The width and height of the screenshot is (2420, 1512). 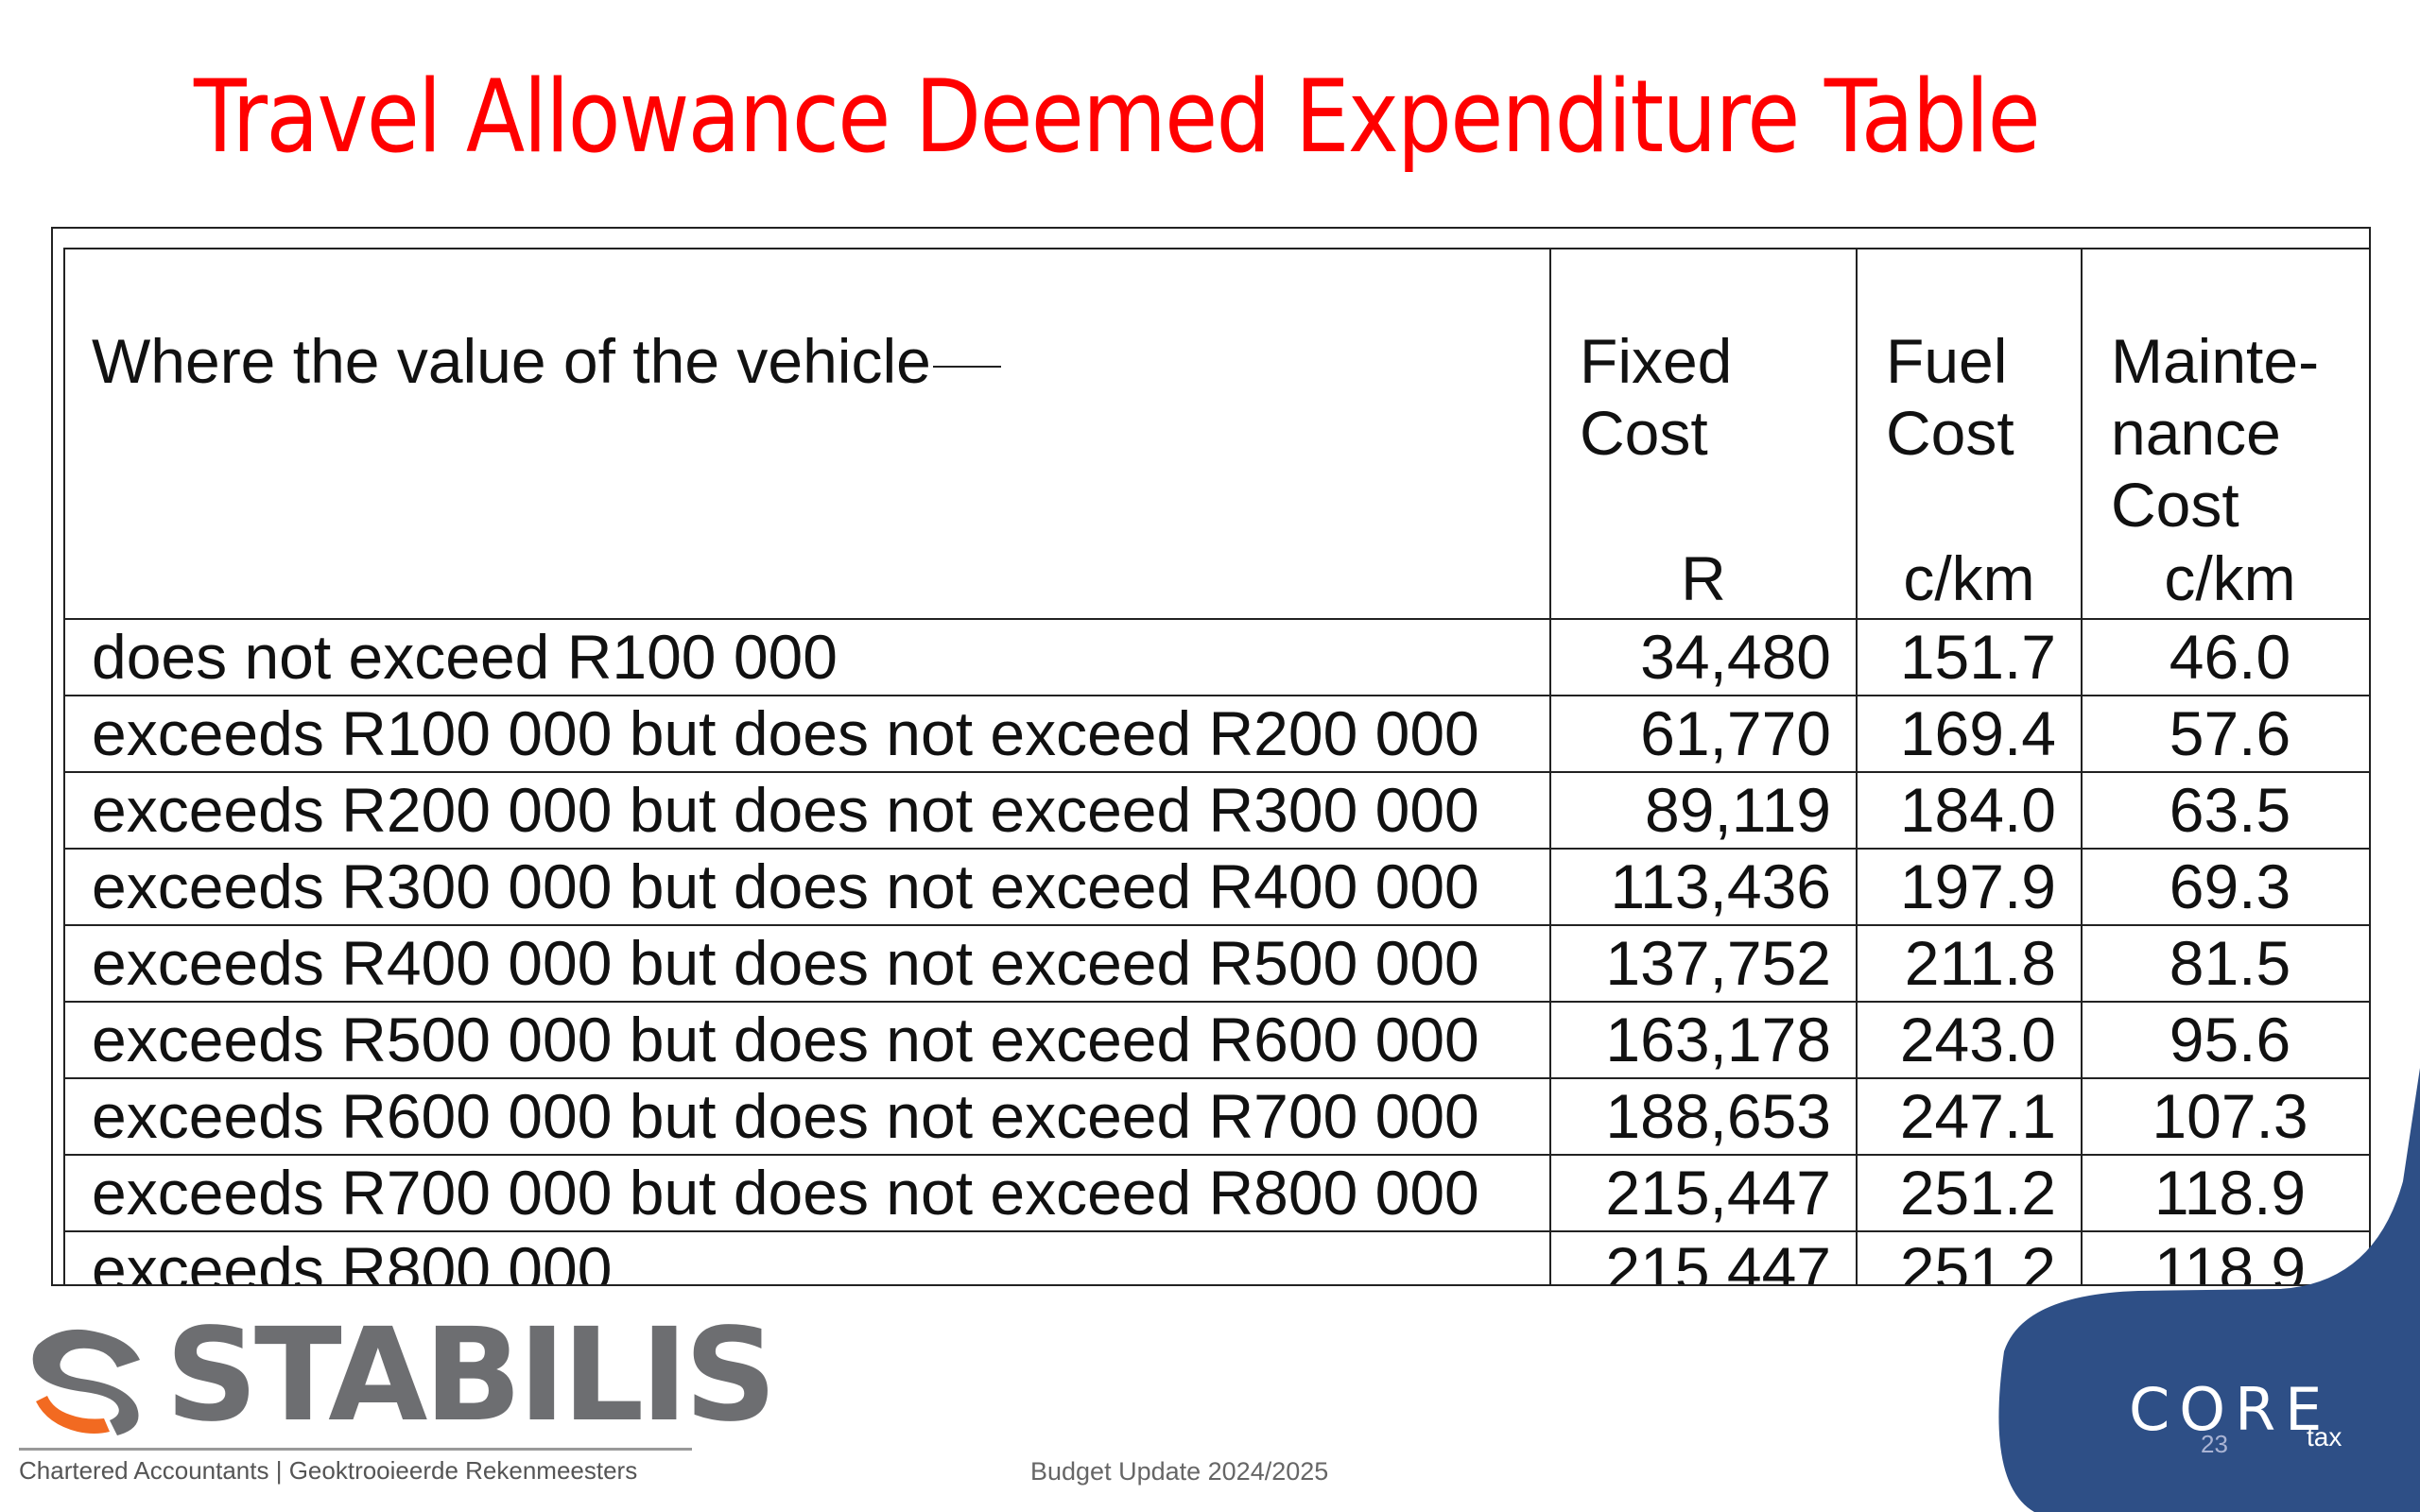 What do you see at coordinates (1703, 1040) in the screenshot?
I see `row-fixed-cost: 163,178` at bounding box center [1703, 1040].